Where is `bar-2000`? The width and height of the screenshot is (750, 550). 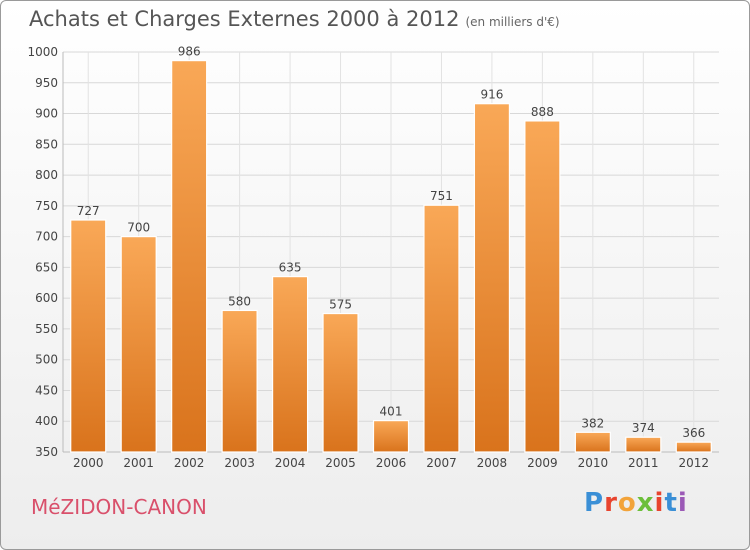 bar-2000 is located at coordinates (88, 336).